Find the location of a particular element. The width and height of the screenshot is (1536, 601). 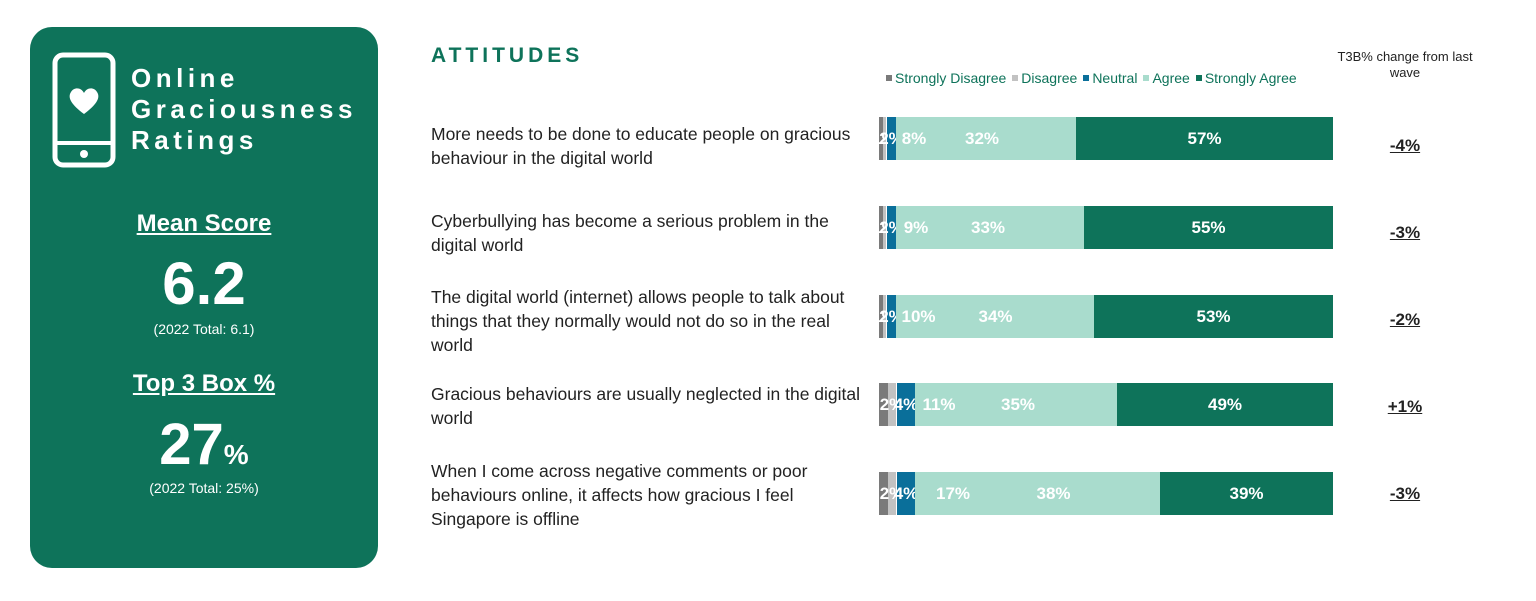

bar-segment: 39% is located at coordinates (1246, 493).